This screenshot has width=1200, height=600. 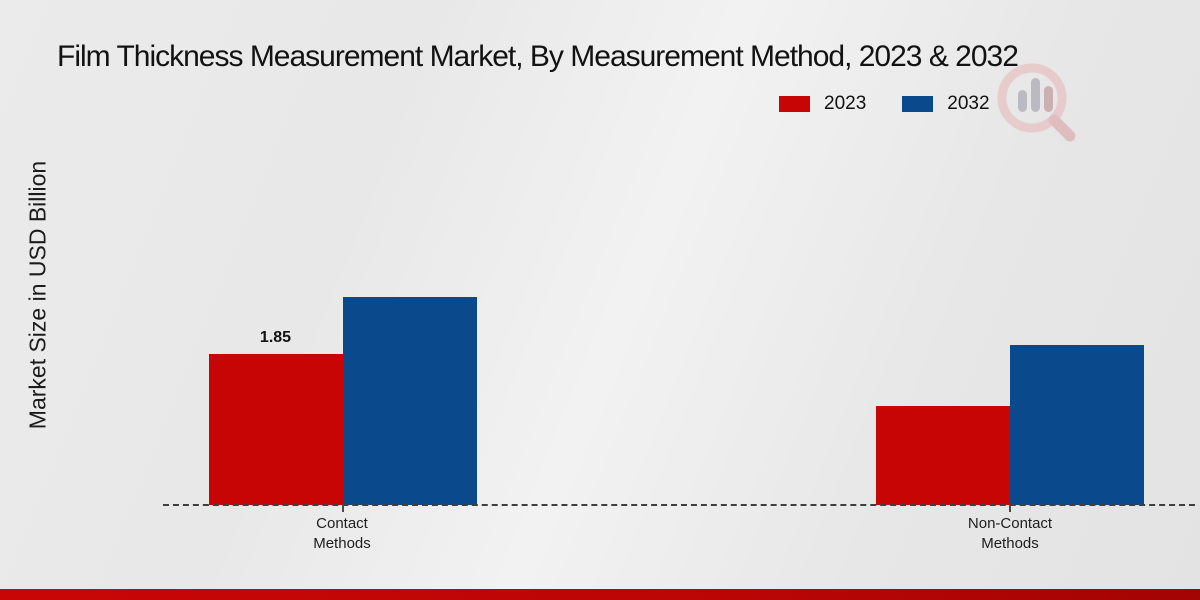 I want to click on legend-item-2023: 2023, so click(x=822, y=104).